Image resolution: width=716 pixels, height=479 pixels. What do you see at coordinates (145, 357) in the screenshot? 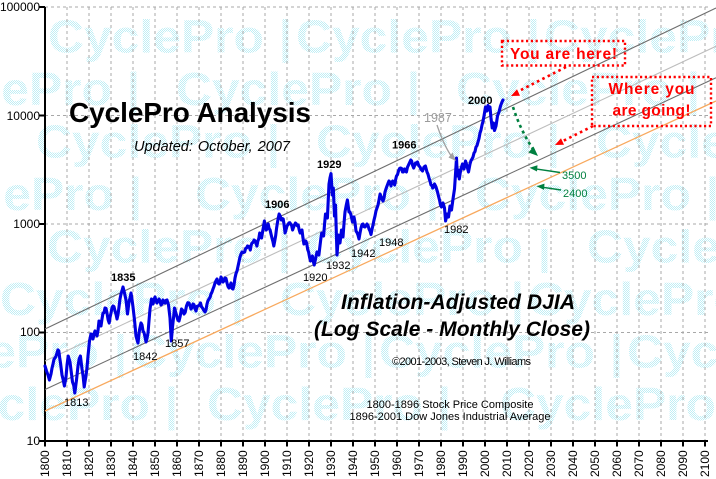
I see `svg-text: 1842` at bounding box center [145, 357].